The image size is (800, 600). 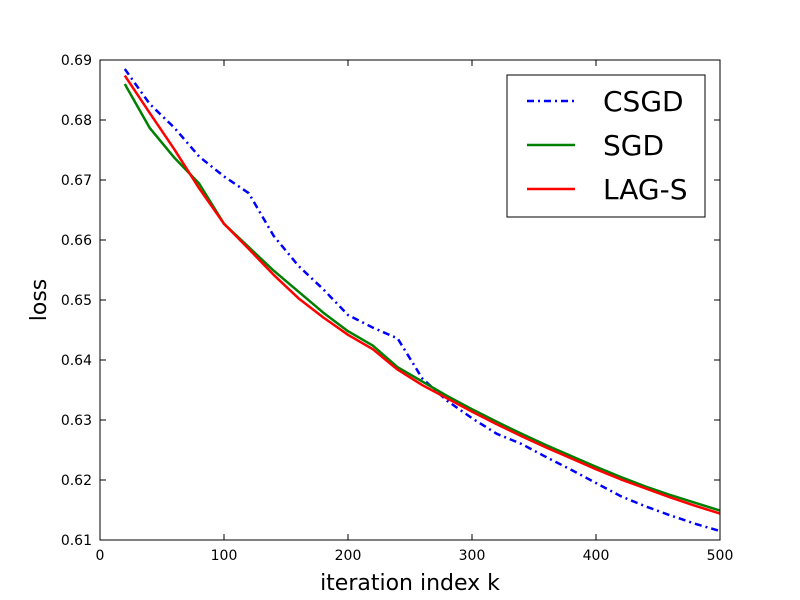 I want to click on x-tick-label: 300, so click(x=472, y=556).